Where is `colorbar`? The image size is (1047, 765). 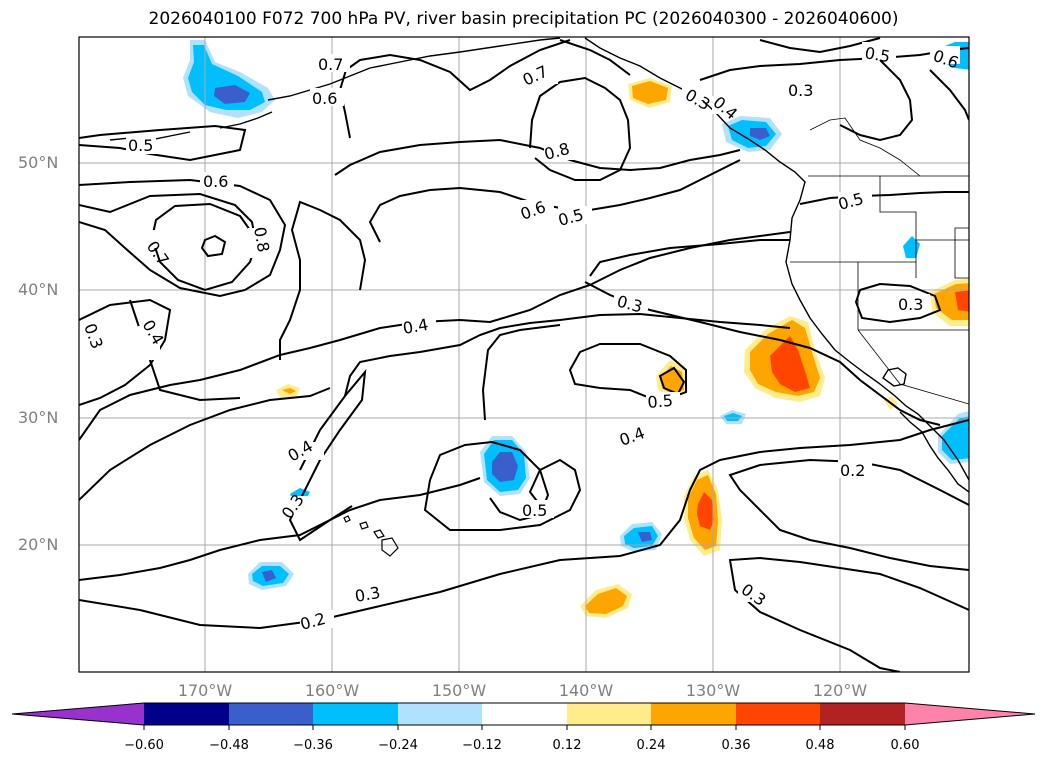 colorbar is located at coordinates (523, 716).